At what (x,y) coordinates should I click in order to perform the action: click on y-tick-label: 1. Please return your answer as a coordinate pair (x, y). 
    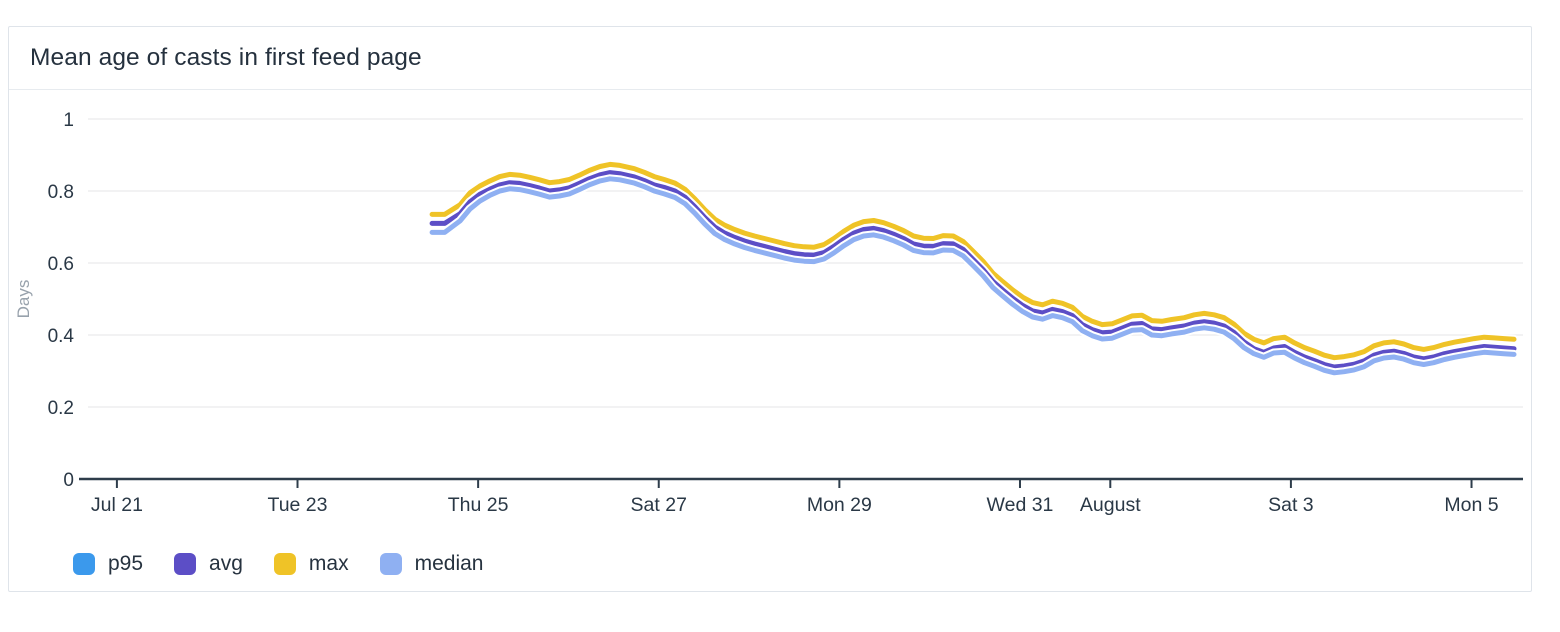
    Looking at the image, I should click on (68, 120).